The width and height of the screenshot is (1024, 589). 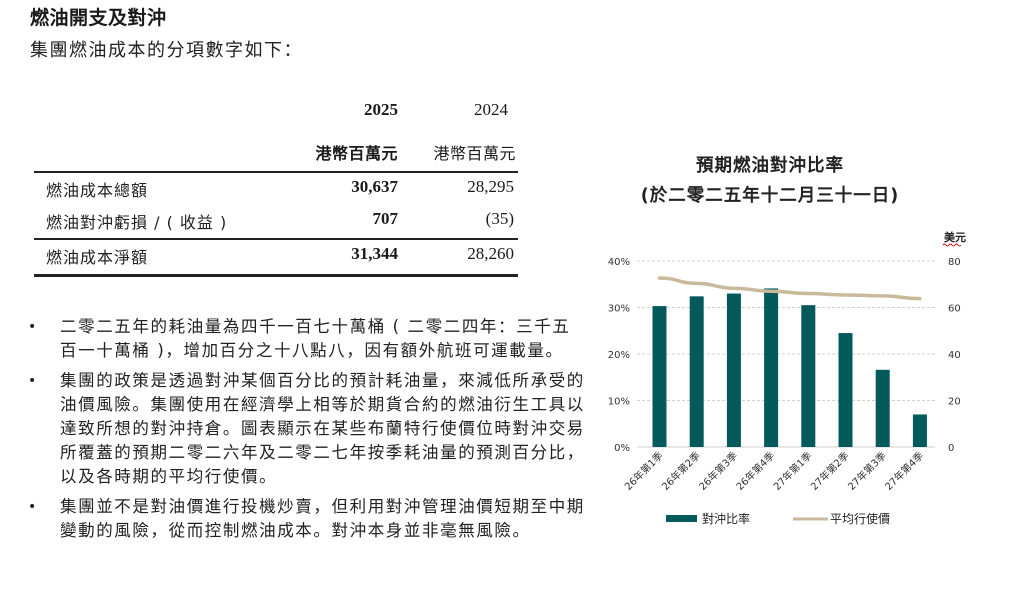 What do you see at coordinates (789, 367) in the screenshot?
I see `hedge-ratio-bars` at bounding box center [789, 367].